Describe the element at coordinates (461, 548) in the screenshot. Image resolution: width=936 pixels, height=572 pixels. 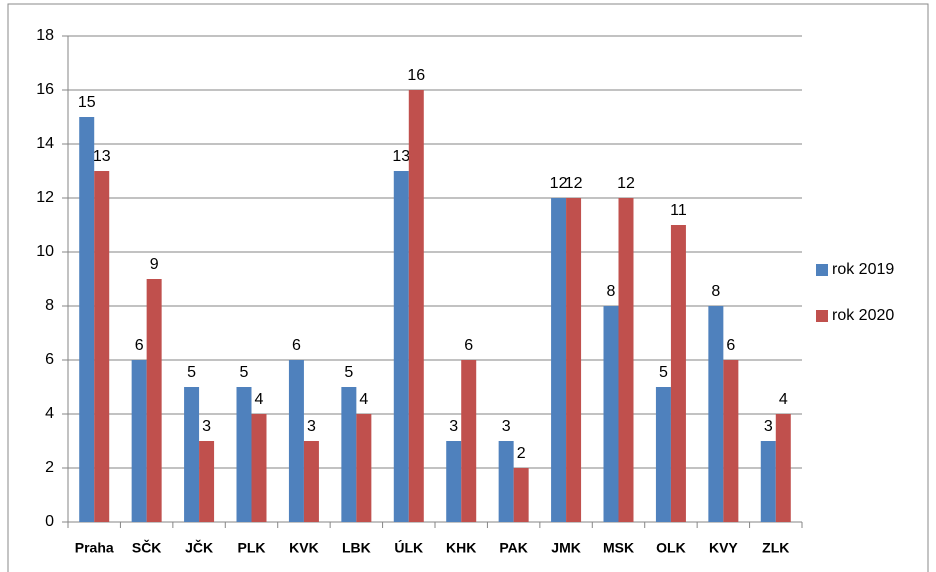
I see `x-tick-label: KHK` at that location.